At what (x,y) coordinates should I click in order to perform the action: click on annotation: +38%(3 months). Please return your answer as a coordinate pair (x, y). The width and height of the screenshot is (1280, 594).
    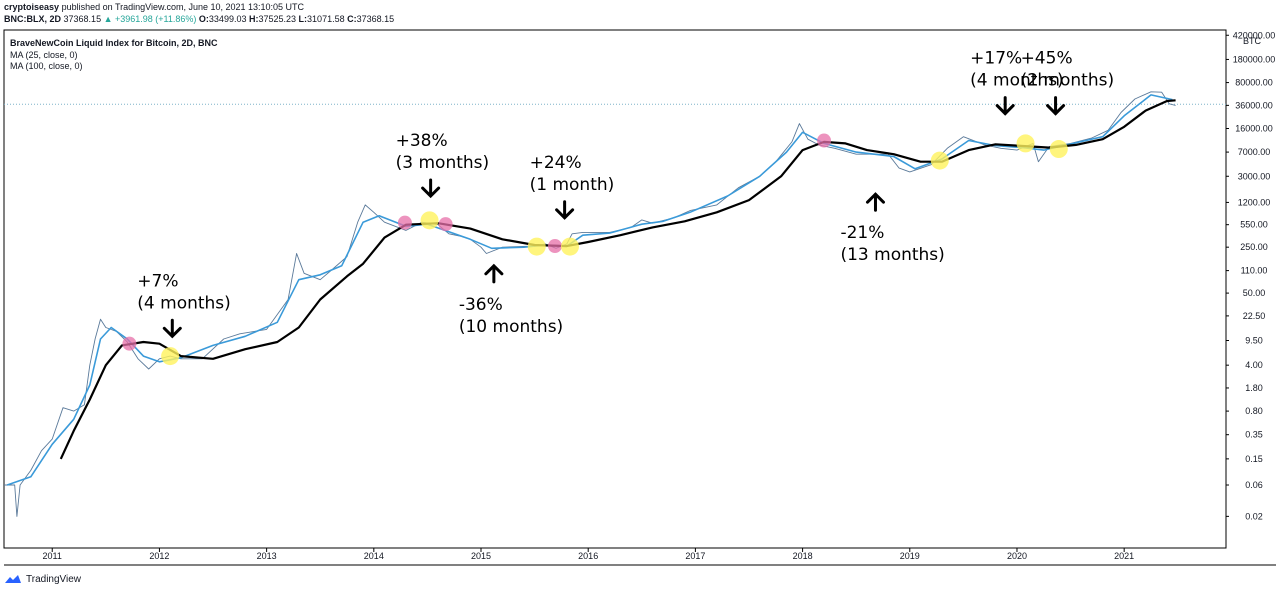
    Looking at the image, I should click on (443, 165).